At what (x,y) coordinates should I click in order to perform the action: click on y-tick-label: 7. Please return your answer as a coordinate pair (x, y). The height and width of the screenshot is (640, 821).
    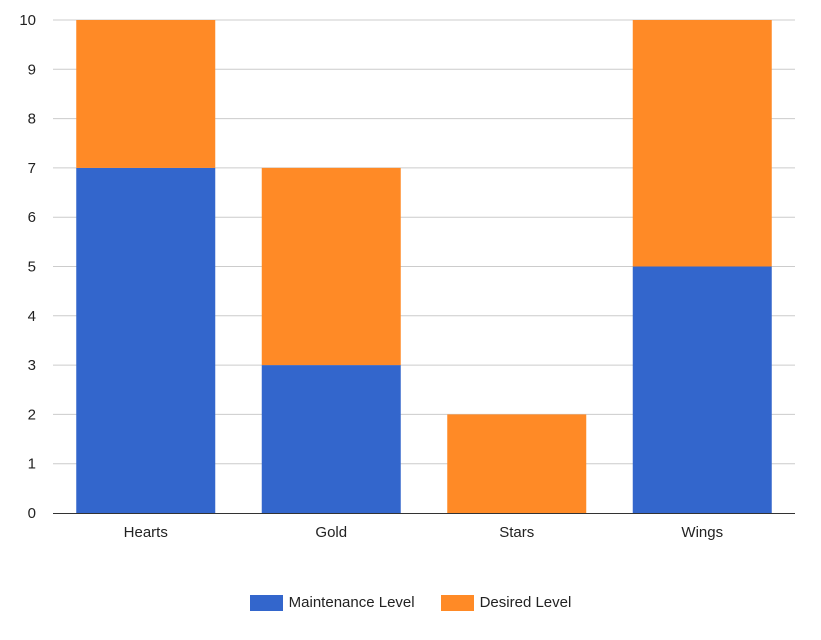
    Looking at the image, I should click on (32, 168).